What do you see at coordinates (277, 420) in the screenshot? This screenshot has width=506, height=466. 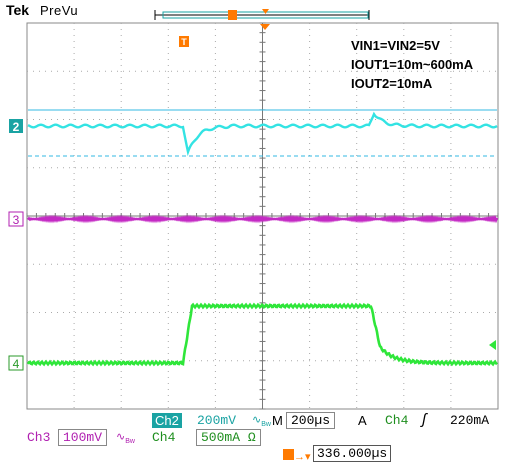 I see `timebase-label: M` at bounding box center [277, 420].